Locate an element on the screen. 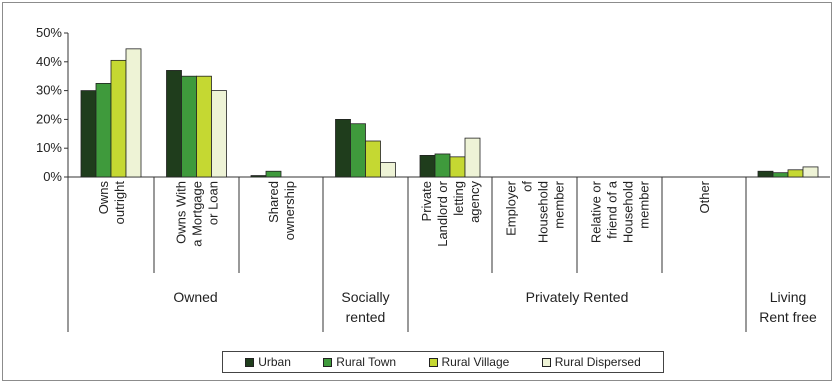  y-tick-label: 10% is located at coordinates (49, 147).